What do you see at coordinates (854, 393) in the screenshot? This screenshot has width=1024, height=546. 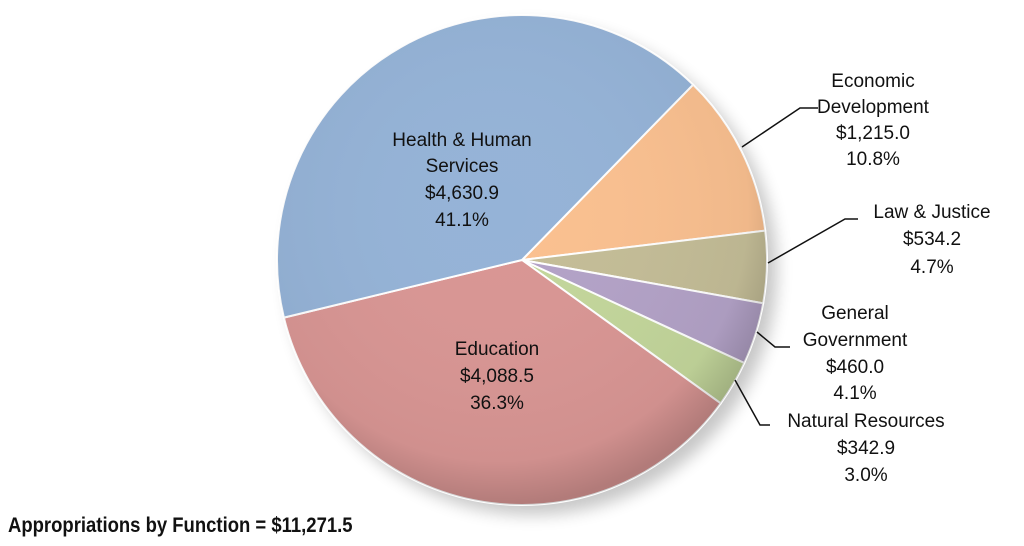 I see `general-government-percent-label: 4.1%` at bounding box center [854, 393].